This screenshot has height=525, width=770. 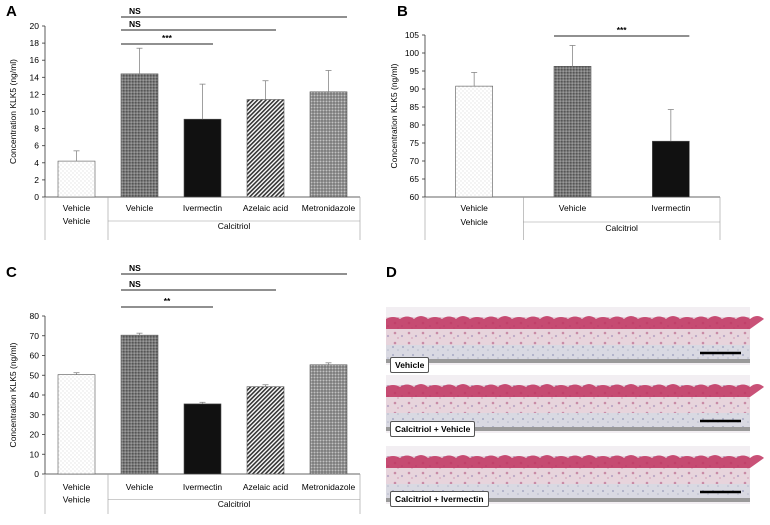 I want to click on y-tick-label: 30, so click(x=35, y=415).